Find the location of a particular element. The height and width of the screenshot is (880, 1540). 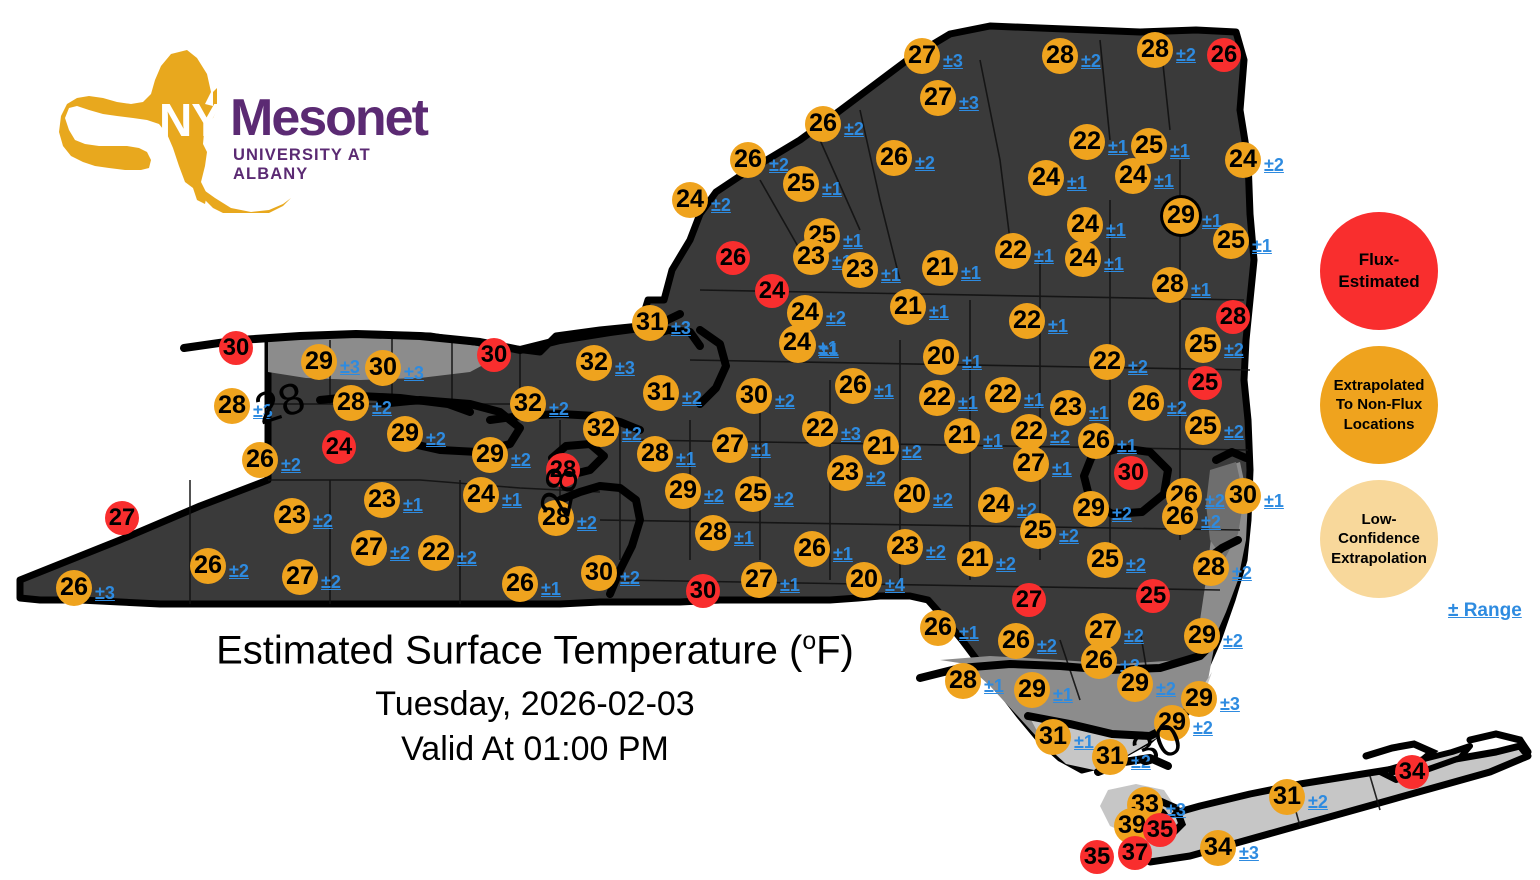

station-marker: 20 ±2 is located at coordinates (923, 495).